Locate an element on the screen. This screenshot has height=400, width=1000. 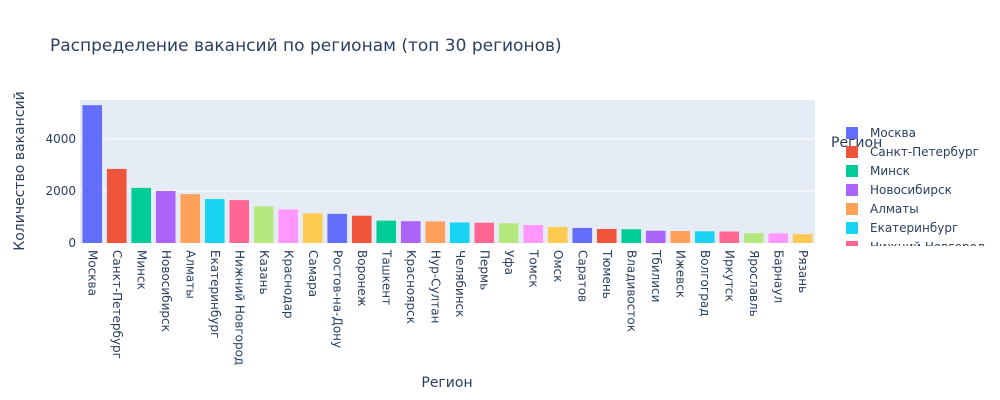
x-tick-label: Томск is located at coordinates (533, 268).